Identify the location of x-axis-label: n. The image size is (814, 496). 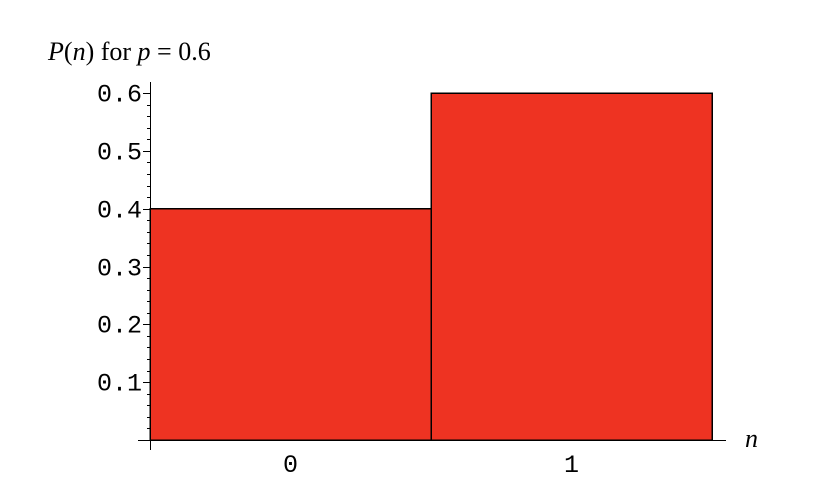
(751, 438).